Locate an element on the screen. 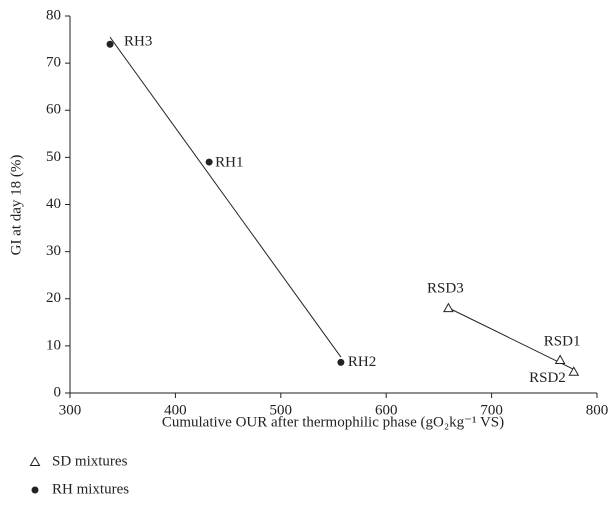 The height and width of the screenshot is (528, 612). y-tick-label: 60 is located at coordinates (53, 110).